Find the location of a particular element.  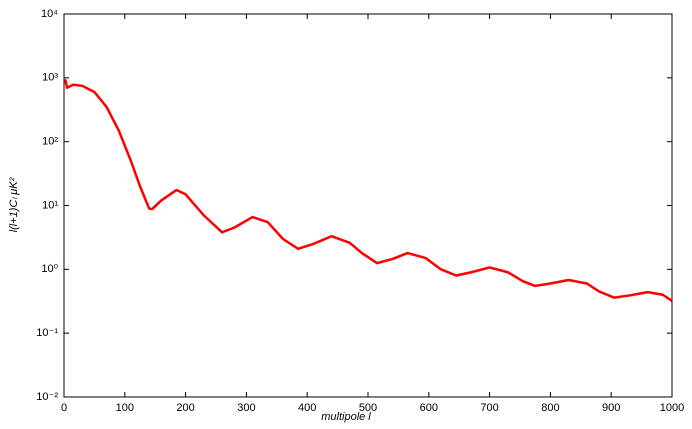

x-tick-label: 200 is located at coordinates (185, 408).